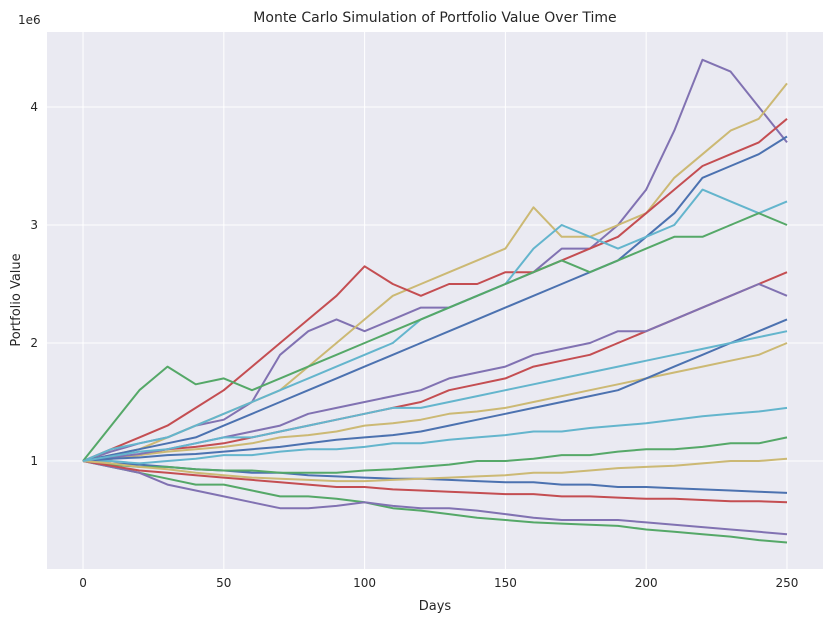 This screenshot has width=832, height=626. What do you see at coordinates (505, 583) in the screenshot?
I see `x-tick-label: 150` at bounding box center [505, 583].